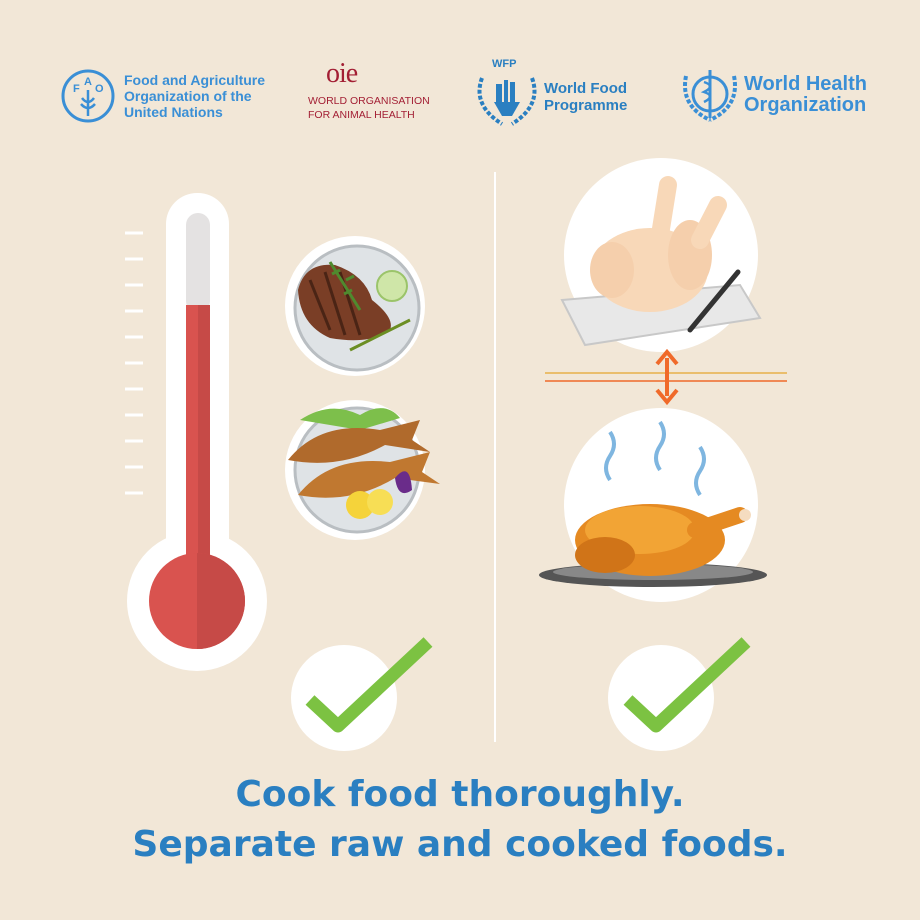  Describe the element at coordinates (196, 432) in the screenshot. I see `thermometer-icon` at that location.